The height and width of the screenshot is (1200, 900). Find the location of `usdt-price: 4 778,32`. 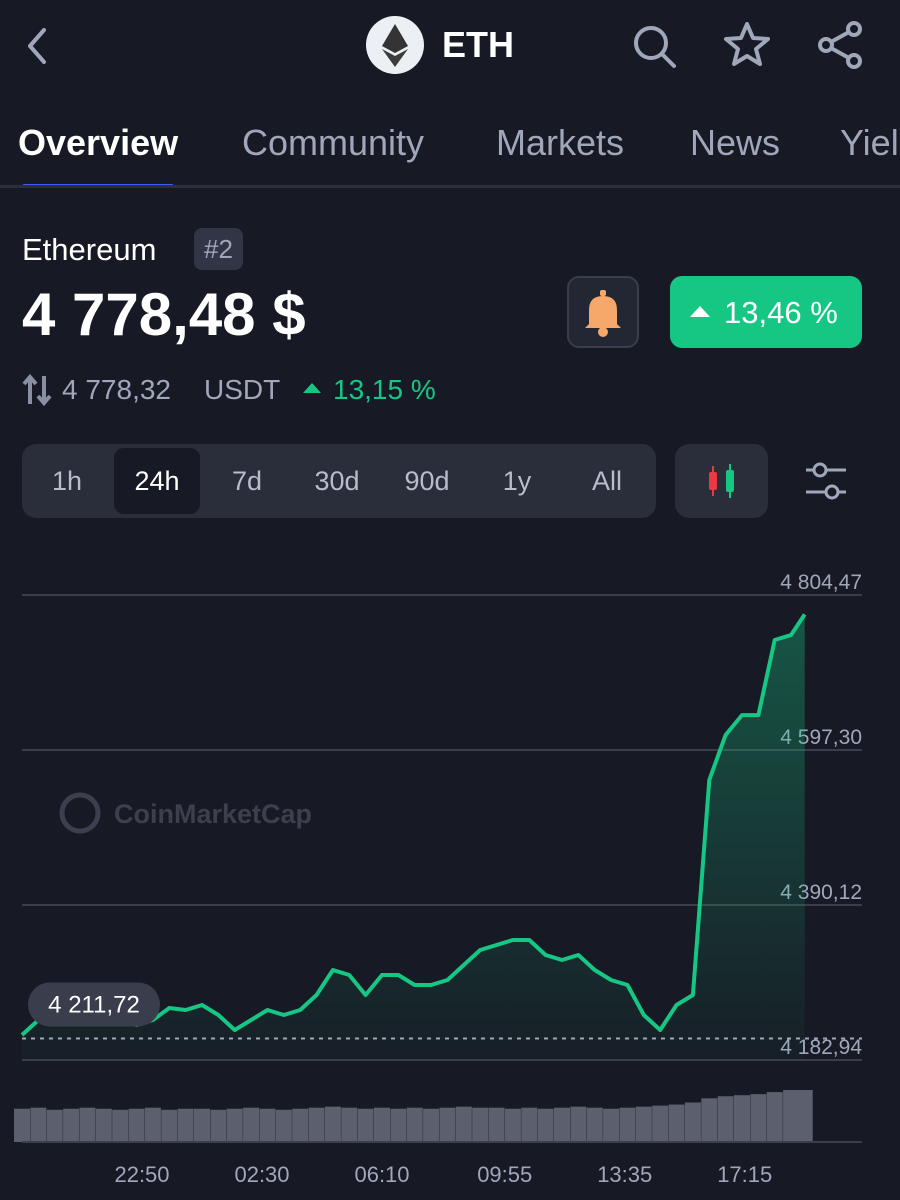

usdt-price: 4 778,32 is located at coordinates (116, 389).